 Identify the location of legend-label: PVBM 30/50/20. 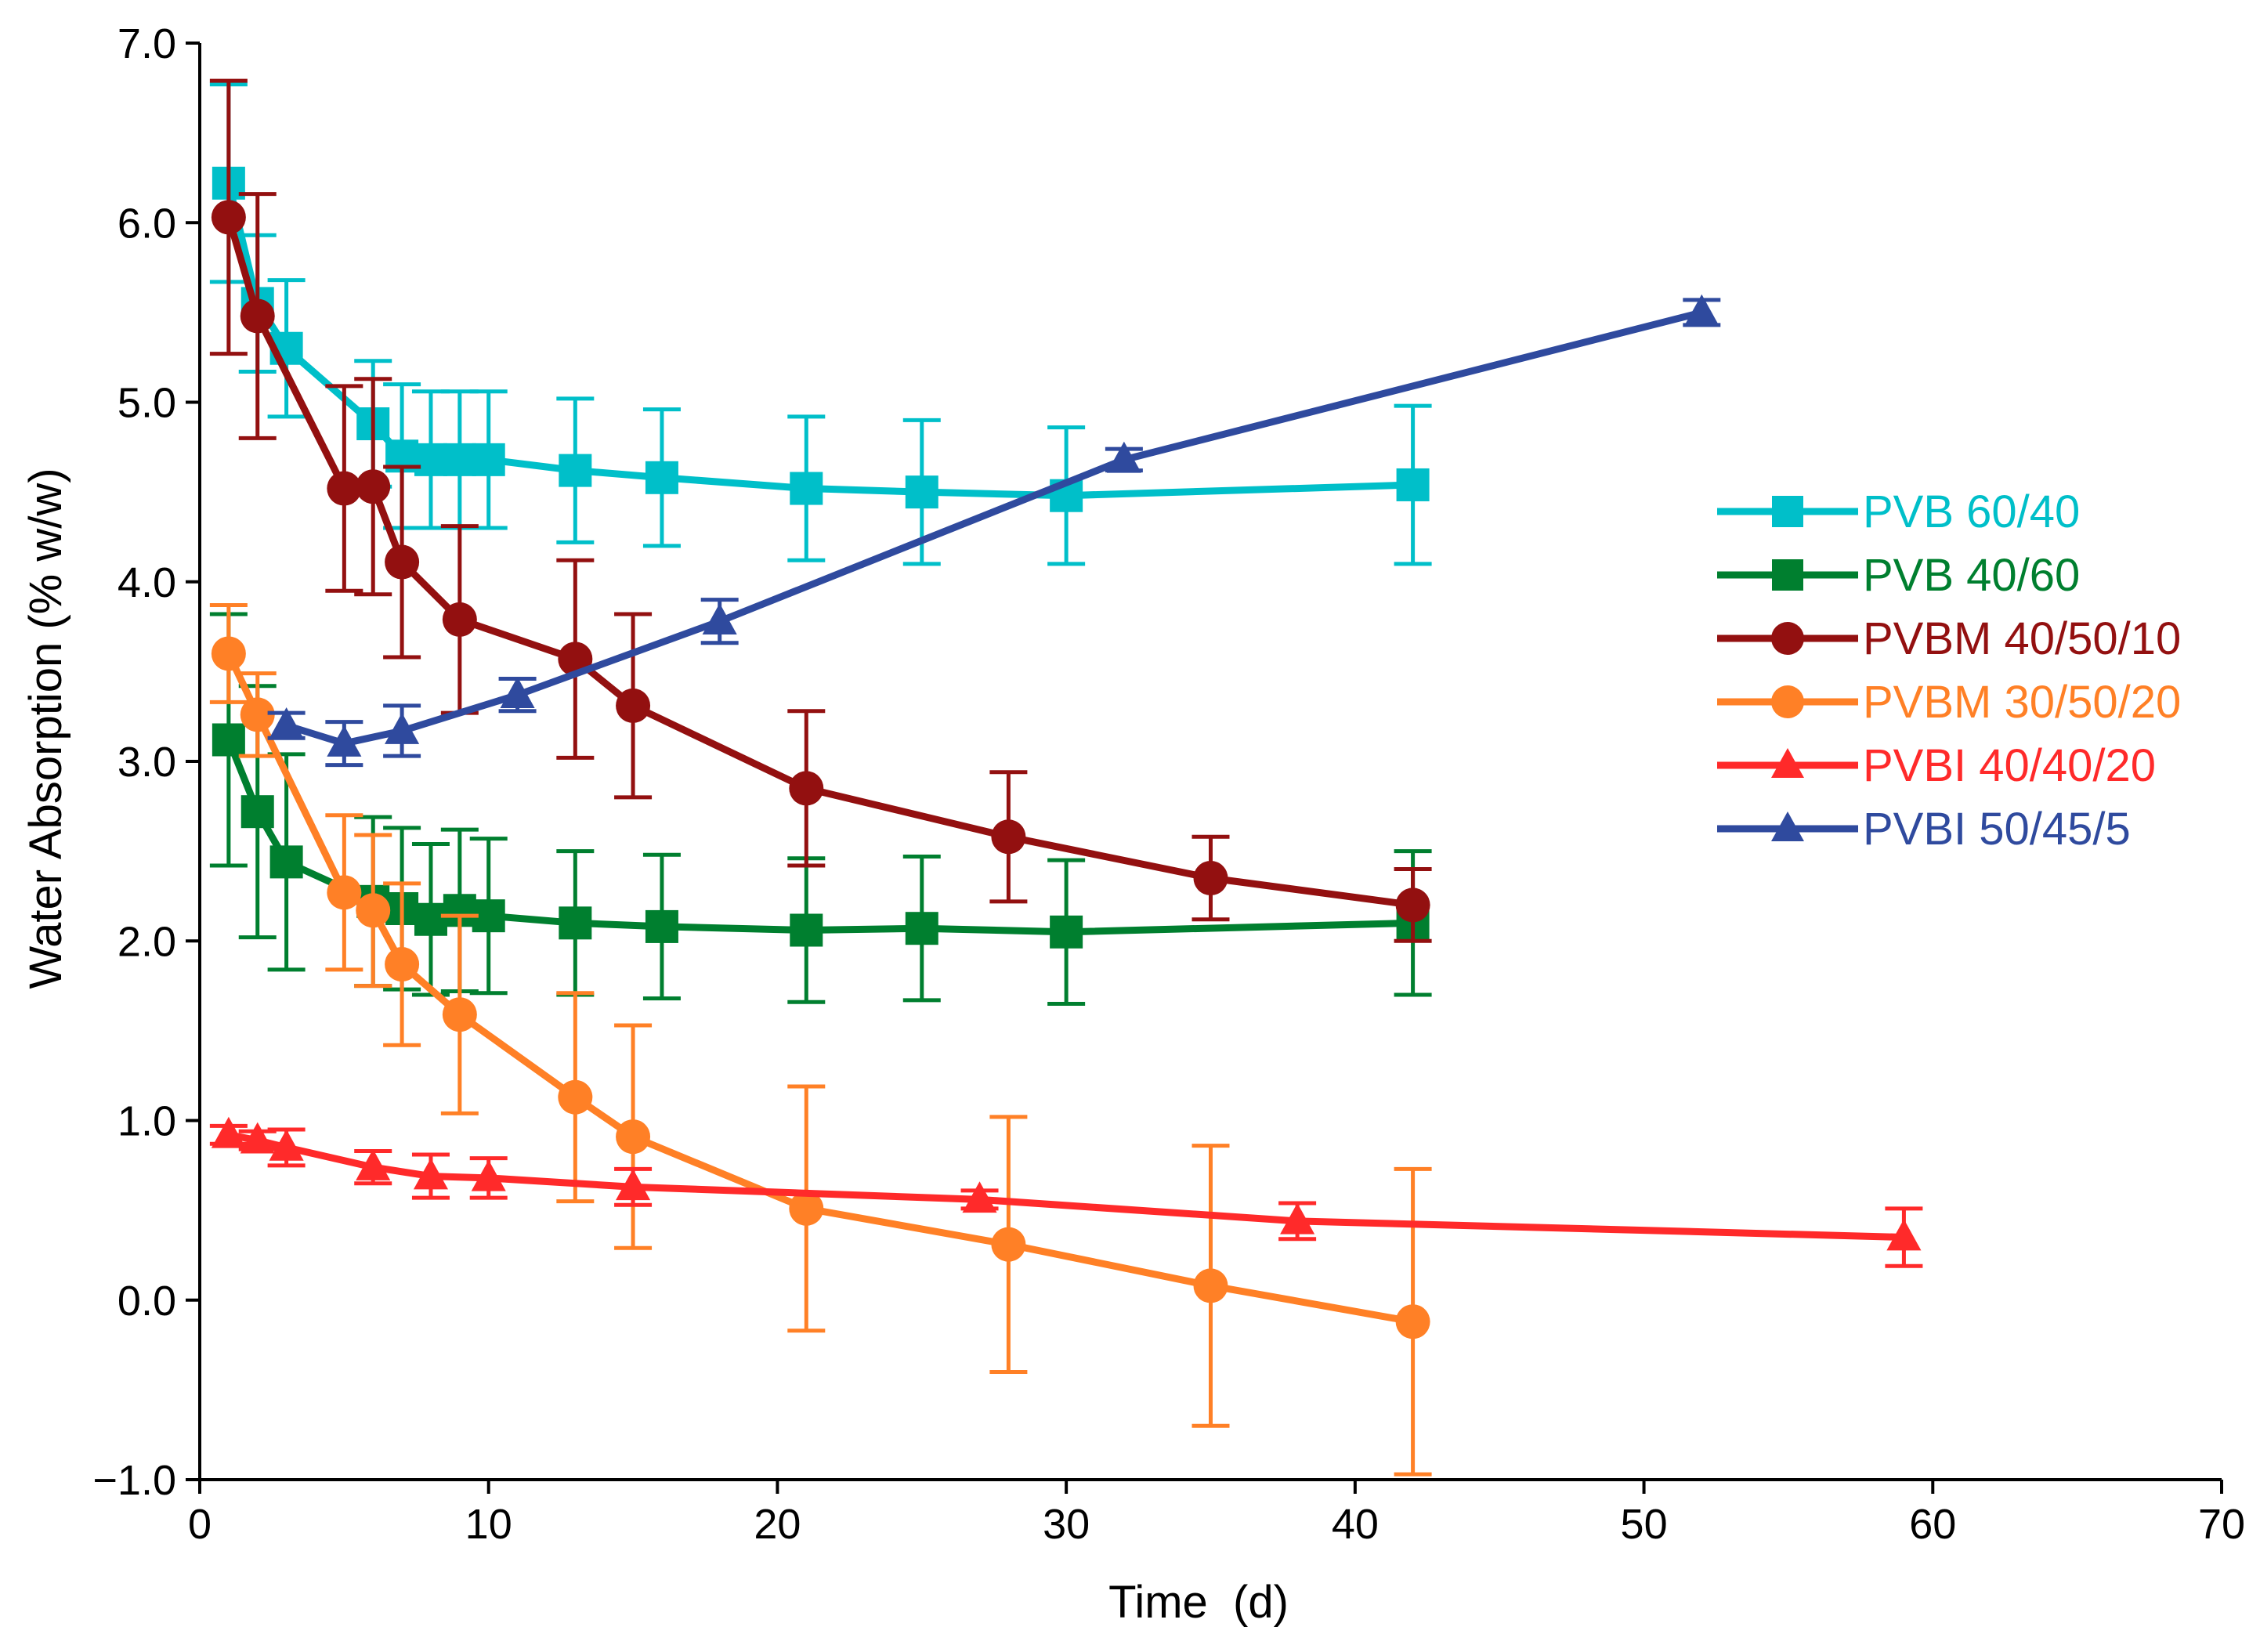
(2022, 702).